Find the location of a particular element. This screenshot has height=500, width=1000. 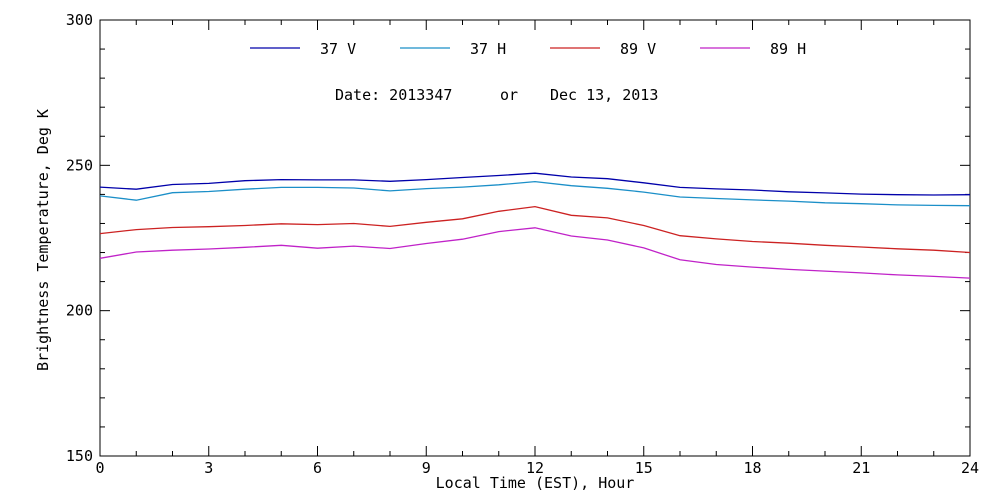

legend-label-3: 89 V is located at coordinates (638, 49).